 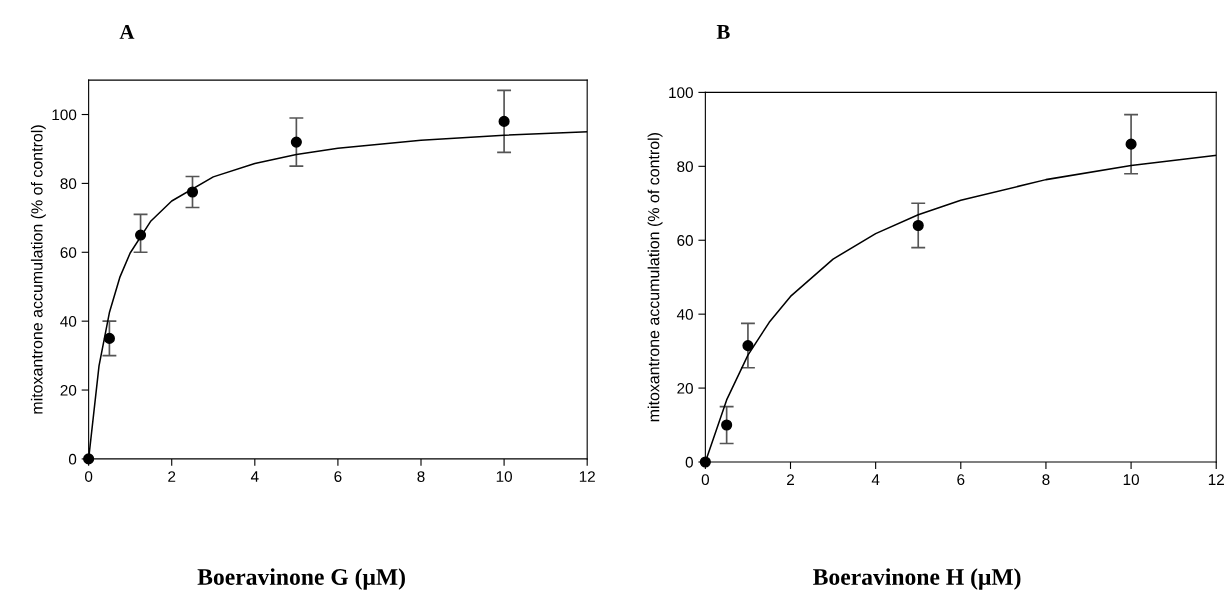 I want to click on x-axis-title: Boeravinone H (μM), so click(x=917, y=579).